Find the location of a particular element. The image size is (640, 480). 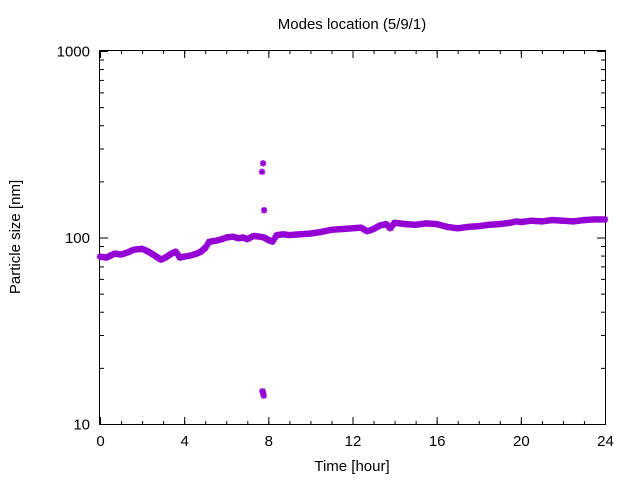

y-tick-label: 1000 is located at coordinates (73, 52).